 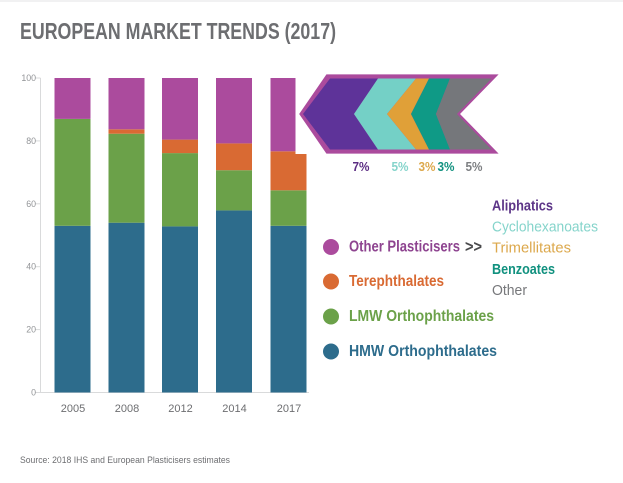 I want to click on svg-text: Cyclohexanoates, so click(x=545, y=227).